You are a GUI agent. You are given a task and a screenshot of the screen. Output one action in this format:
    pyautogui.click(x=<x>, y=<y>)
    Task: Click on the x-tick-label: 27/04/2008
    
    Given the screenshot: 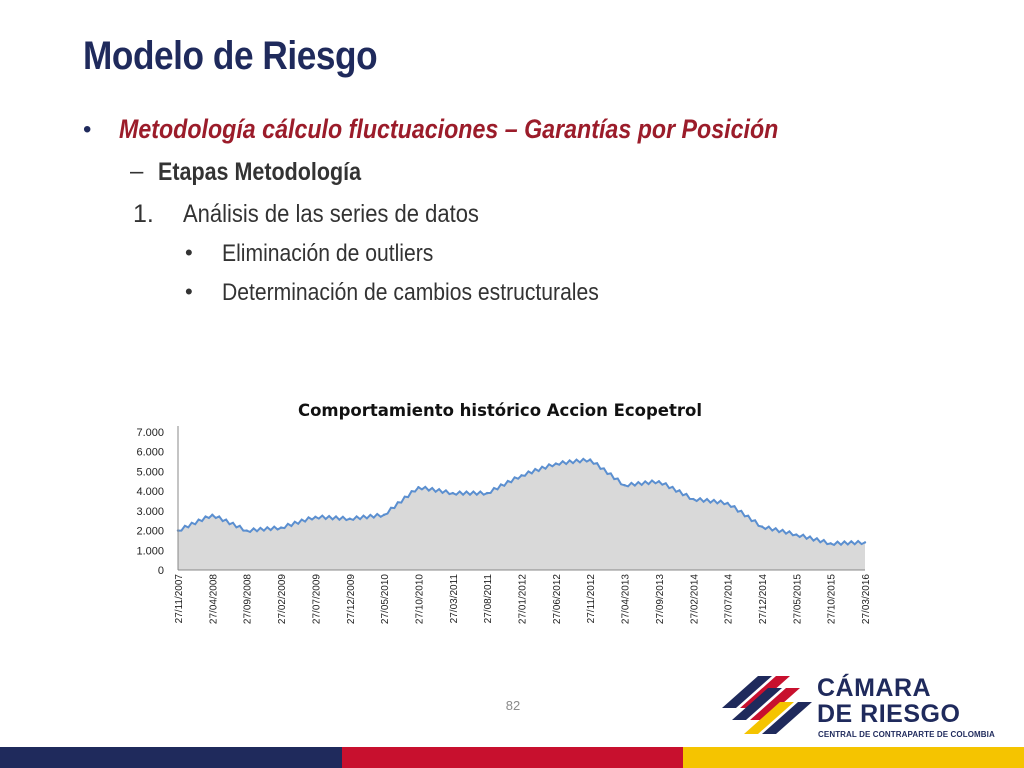 What is the action you would take?
    pyautogui.click(x=213, y=599)
    